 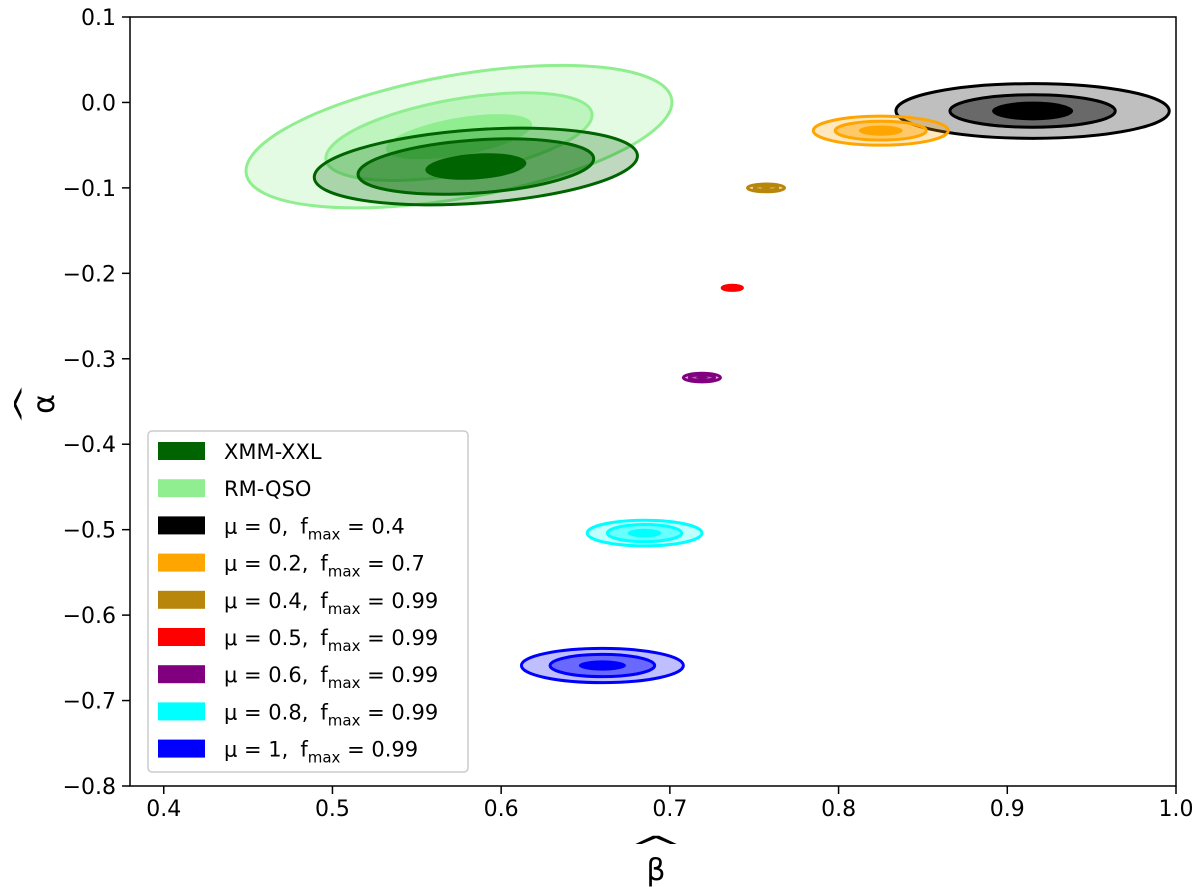 What do you see at coordinates (838, 809) in the screenshot?
I see `x-tick-label: 0.8` at bounding box center [838, 809].